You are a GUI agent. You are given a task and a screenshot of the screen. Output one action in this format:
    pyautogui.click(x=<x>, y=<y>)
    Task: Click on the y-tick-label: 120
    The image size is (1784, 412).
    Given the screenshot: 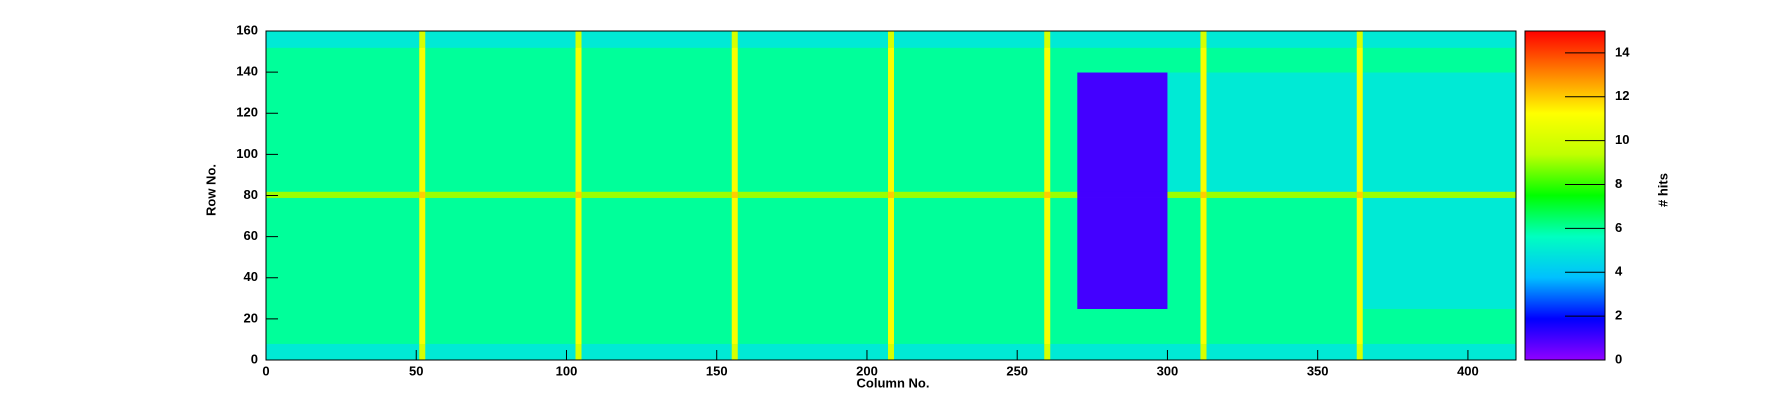 What is the action you would take?
    pyautogui.click(x=247, y=112)
    